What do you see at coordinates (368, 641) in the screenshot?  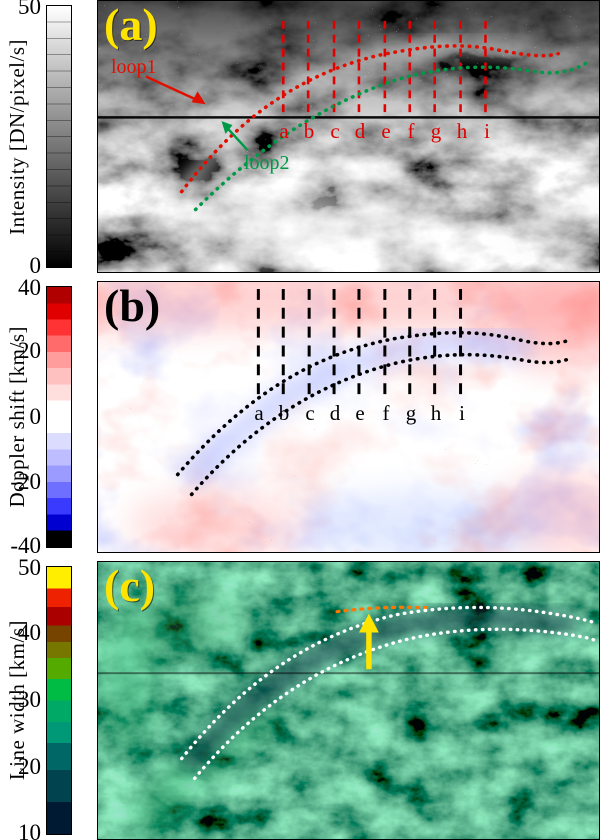 I see `up-arrow-icon` at bounding box center [368, 641].